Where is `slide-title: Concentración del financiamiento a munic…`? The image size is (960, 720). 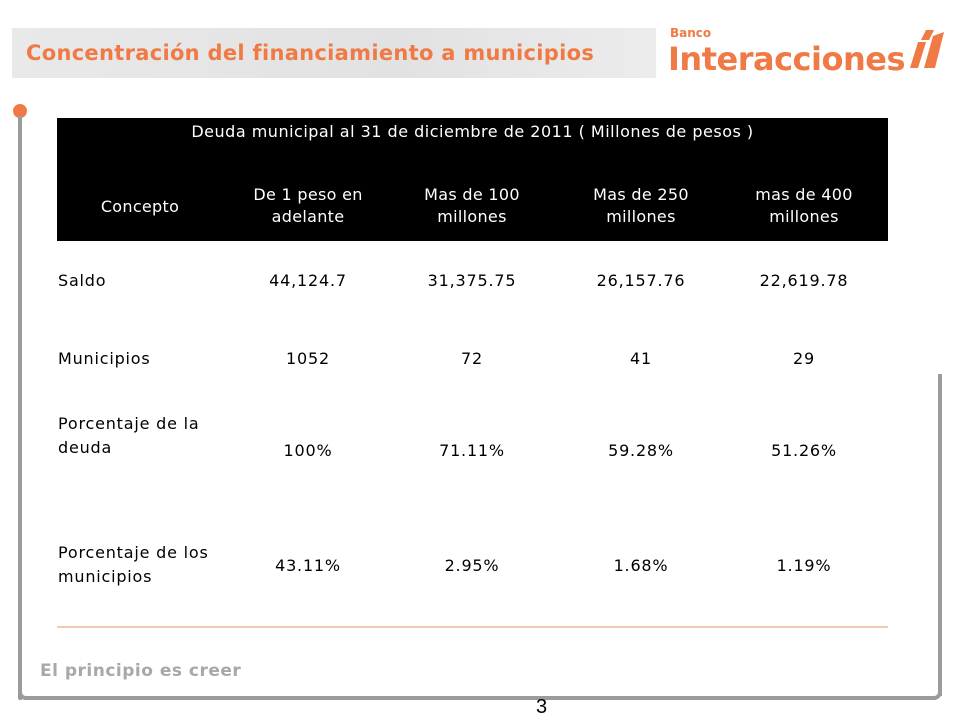
slide-title: Concentración del financiamiento a munic… is located at coordinates (310, 53).